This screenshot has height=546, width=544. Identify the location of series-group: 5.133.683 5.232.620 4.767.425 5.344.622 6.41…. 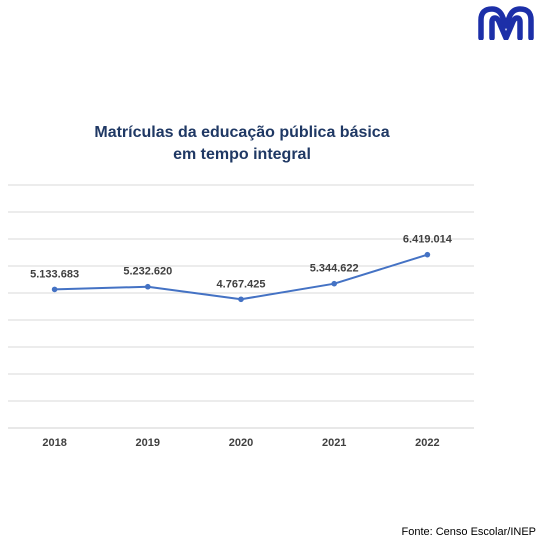
(241, 268).